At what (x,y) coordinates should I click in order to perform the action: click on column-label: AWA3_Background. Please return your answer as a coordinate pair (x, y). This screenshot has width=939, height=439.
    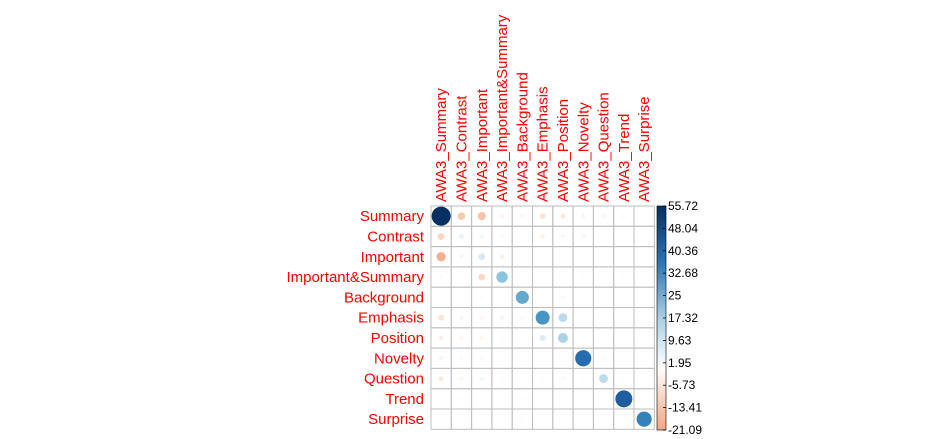
    Looking at the image, I should click on (522, 137).